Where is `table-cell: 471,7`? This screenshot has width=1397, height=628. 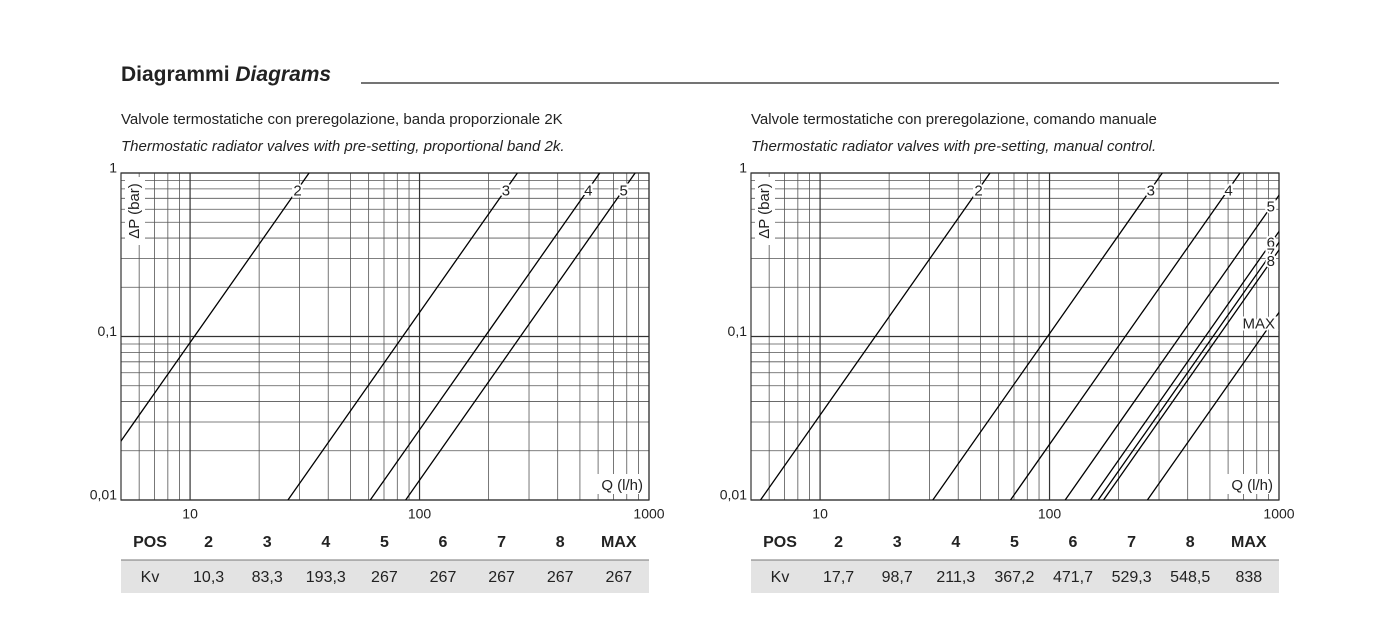
table-cell: 471,7 is located at coordinates (1073, 577).